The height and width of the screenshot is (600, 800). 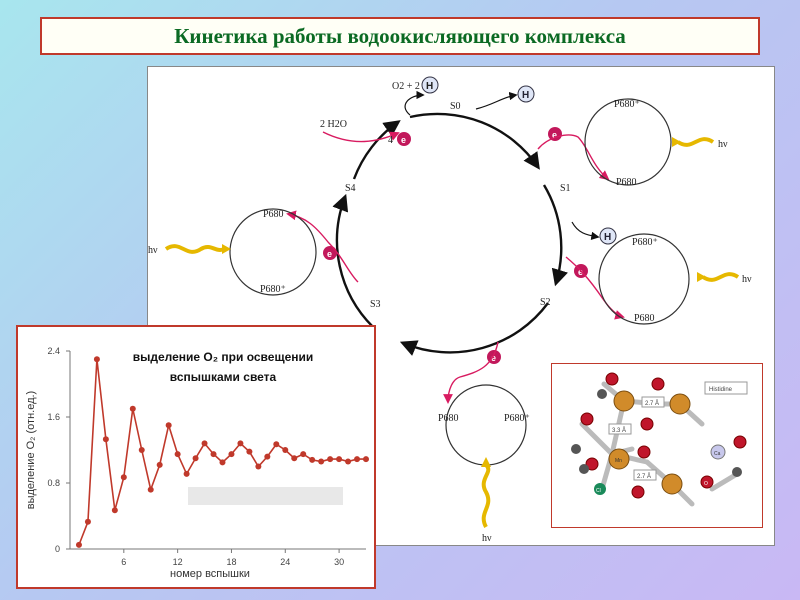 I want to click on cl-label: Cl, so click(x=598, y=491).